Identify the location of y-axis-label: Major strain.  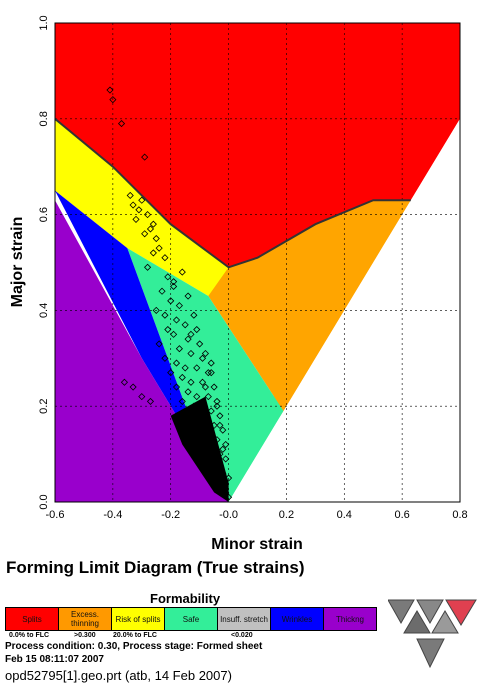
(17, 262).